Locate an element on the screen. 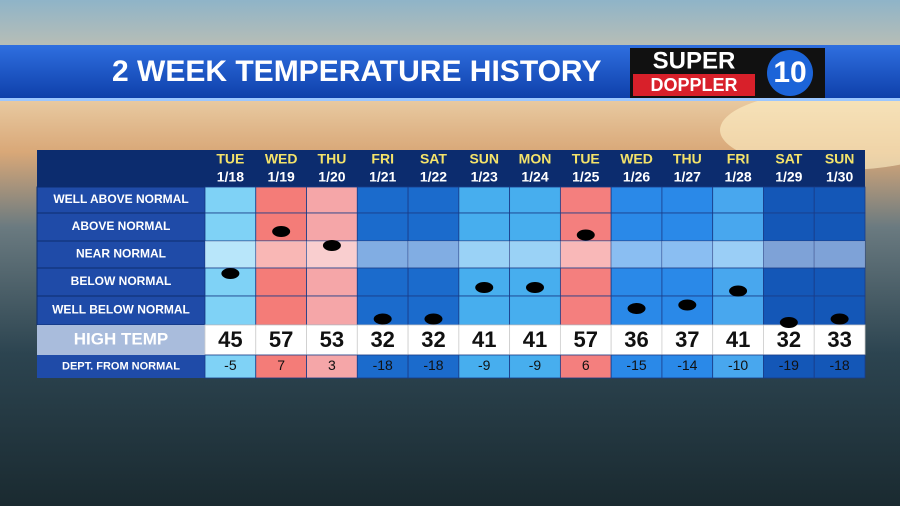 This screenshot has height=506, width=900. day-name: FRI is located at coordinates (382, 159).